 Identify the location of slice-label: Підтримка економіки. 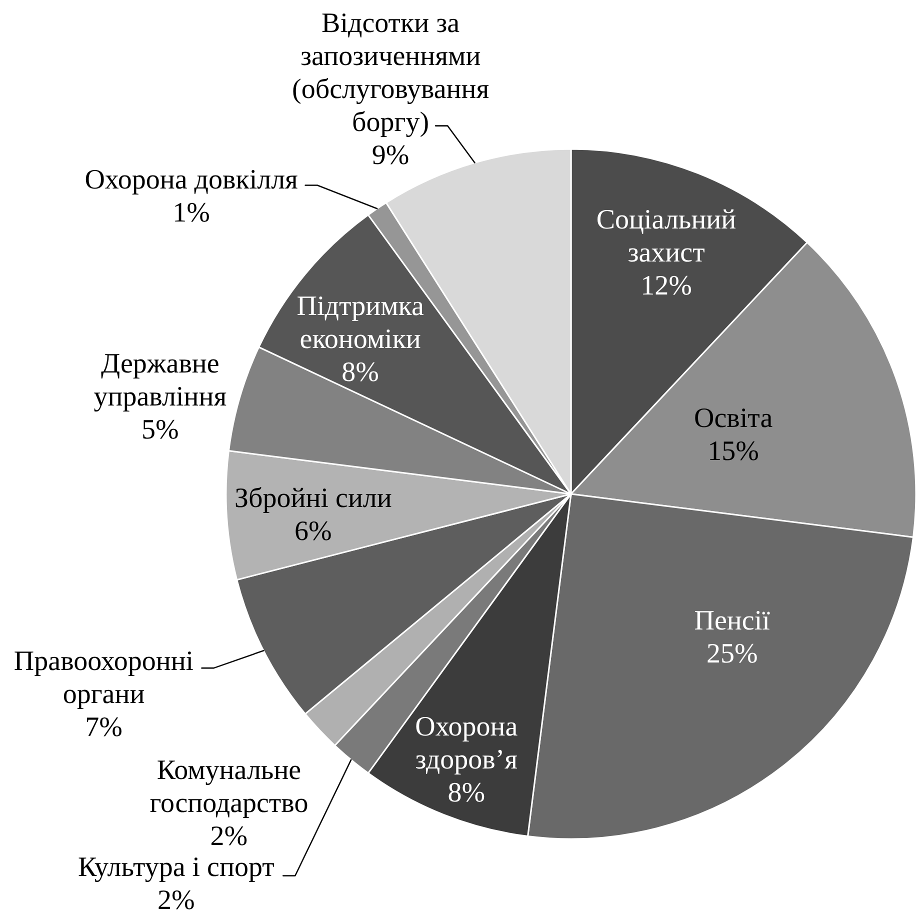
(360, 323).